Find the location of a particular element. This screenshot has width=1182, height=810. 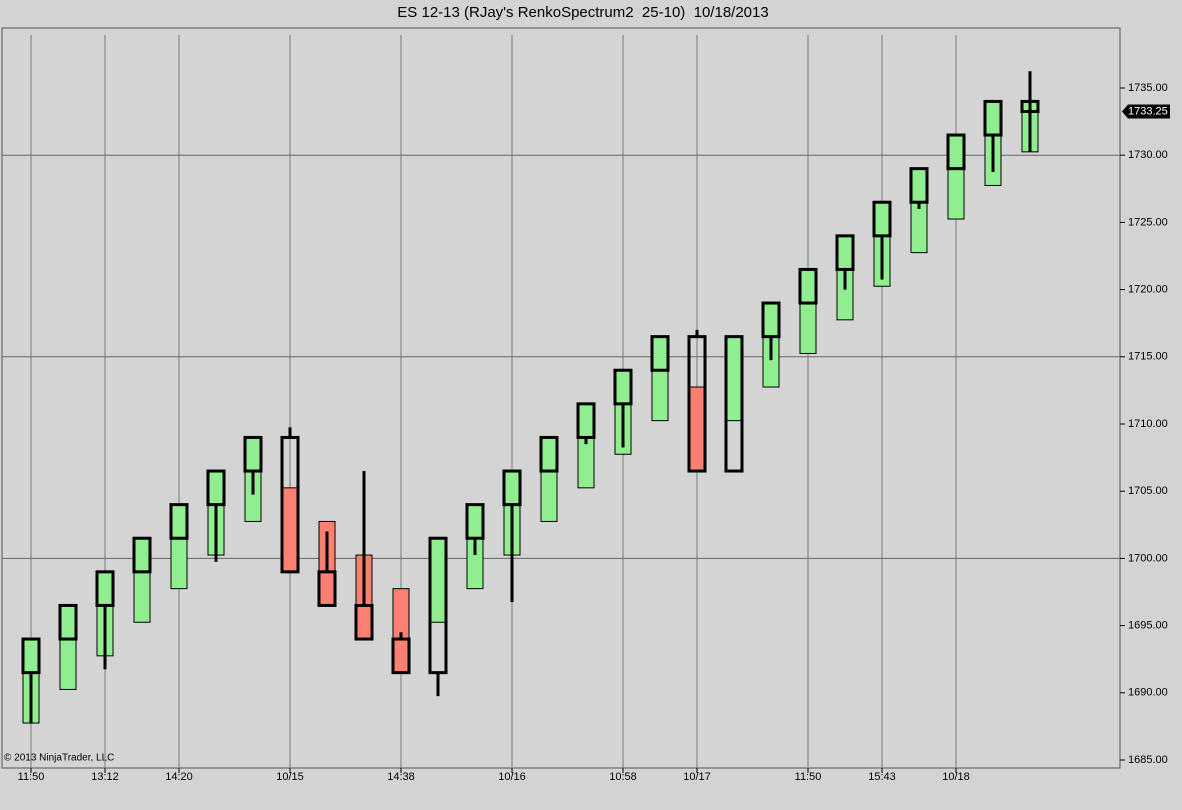

y-tick-label: 1735.00 is located at coordinates (1148, 88).